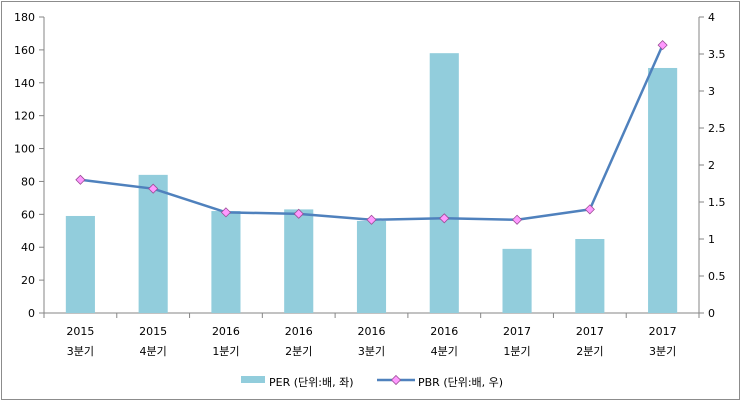 This screenshot has width=743, height=404. Describe the element at coordinates (711, 165) in the screenshot. I see `right-tick-label: 2` at that location.